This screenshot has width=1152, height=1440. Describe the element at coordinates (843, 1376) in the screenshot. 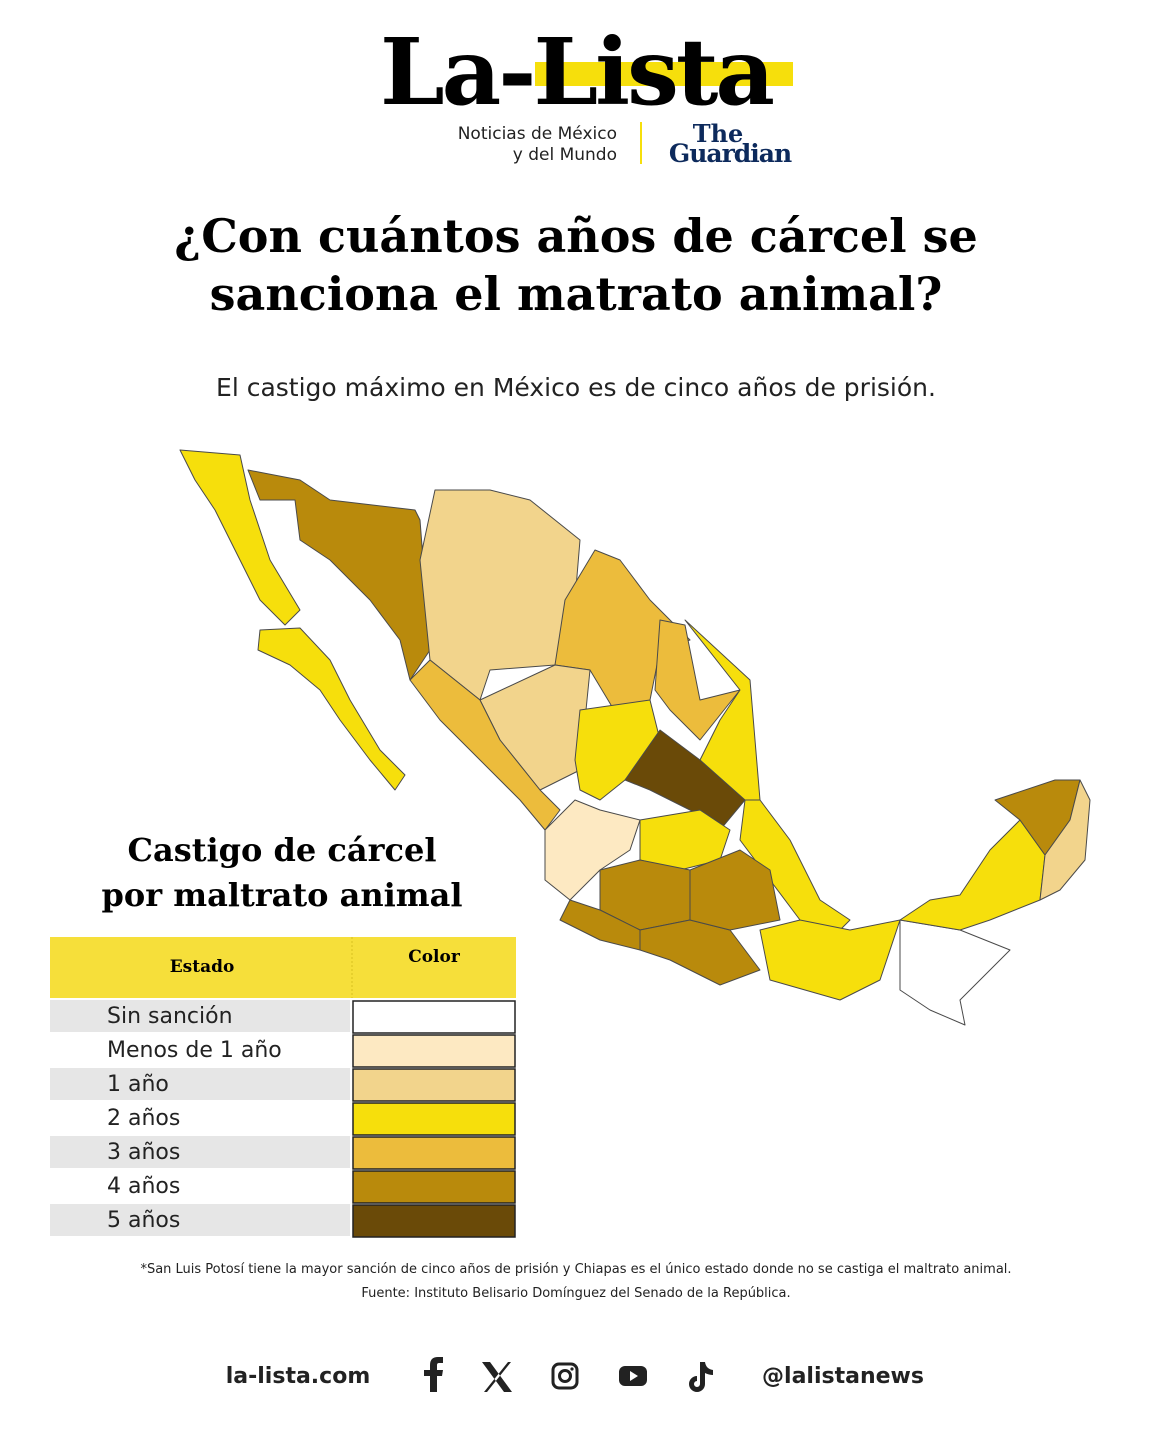

I see `footer-handle: @lalistanews` at that location.